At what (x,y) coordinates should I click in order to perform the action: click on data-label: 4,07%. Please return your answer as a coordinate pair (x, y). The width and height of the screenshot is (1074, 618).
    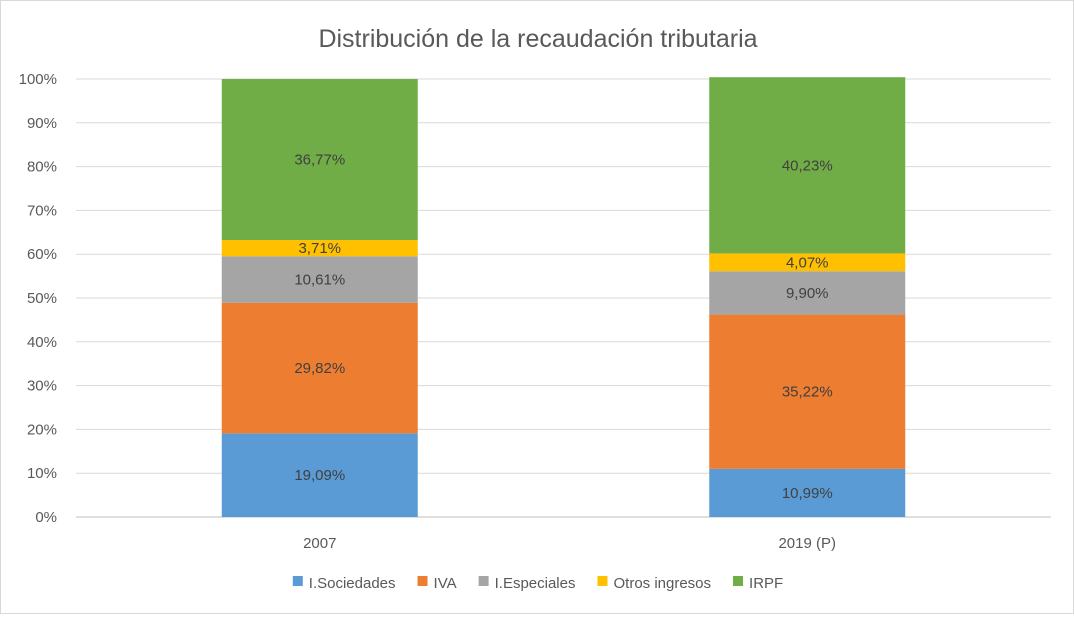
    Looking at the image, I should click on (807, 262).